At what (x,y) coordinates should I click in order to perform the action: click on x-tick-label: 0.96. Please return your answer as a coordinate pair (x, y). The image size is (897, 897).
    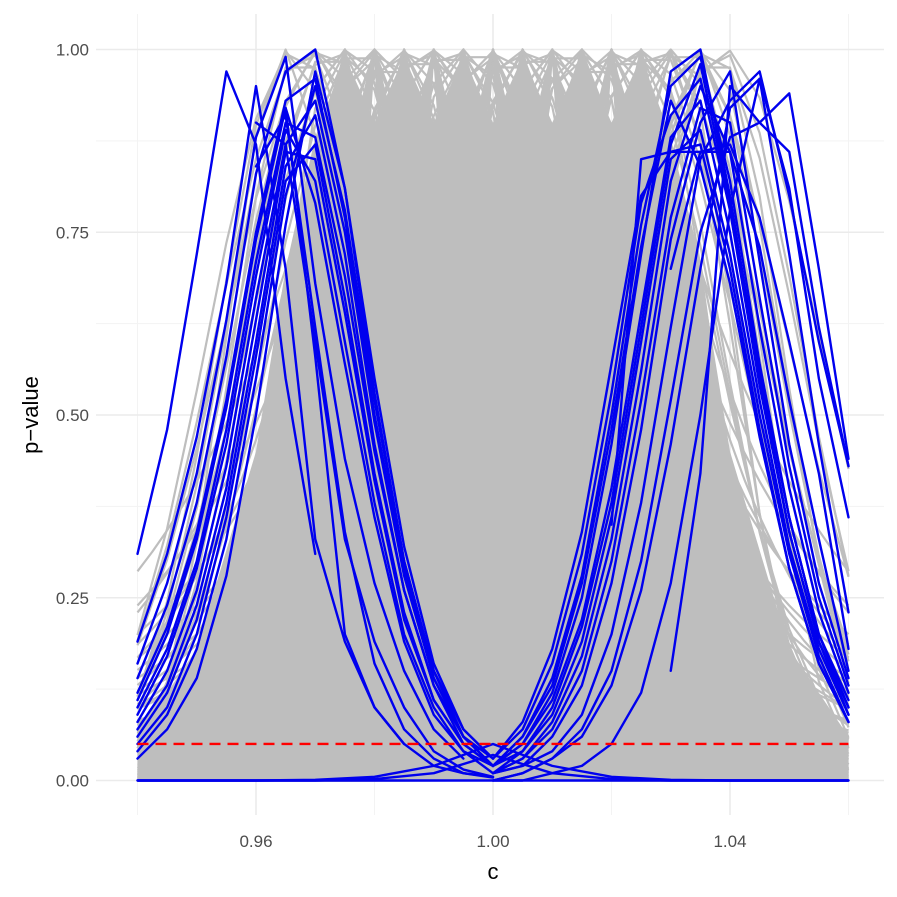
    Looking at the image, I should click on (255, 841).